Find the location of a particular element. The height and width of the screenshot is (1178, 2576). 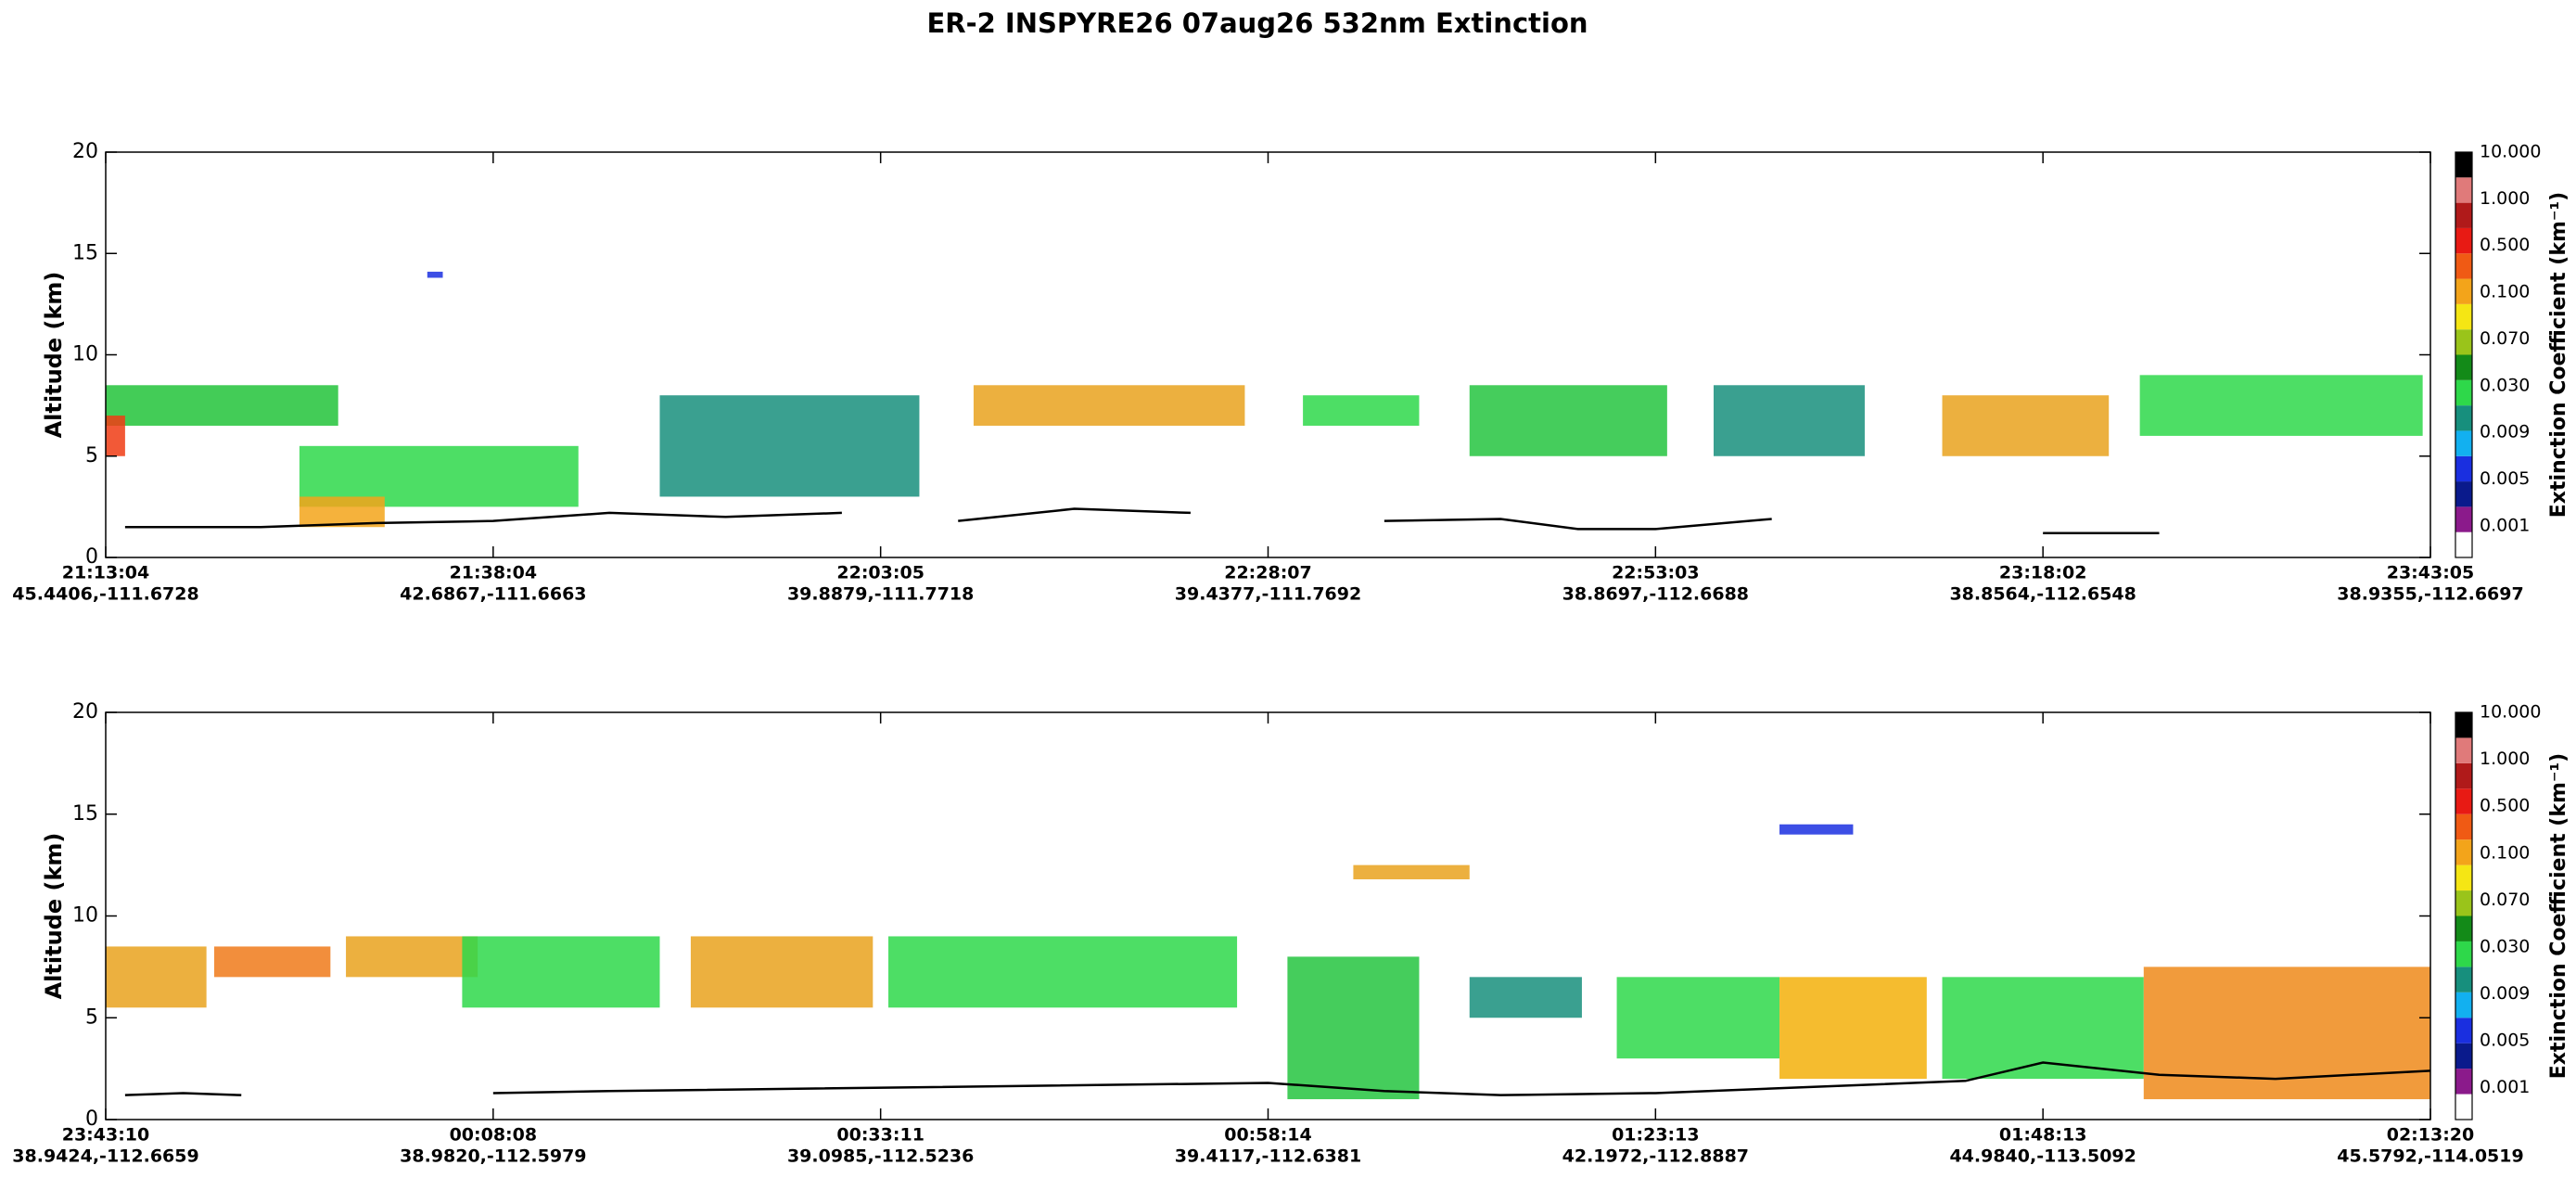

colorbar-tick-label: 0.500 is located at coordinates (2505, 245).